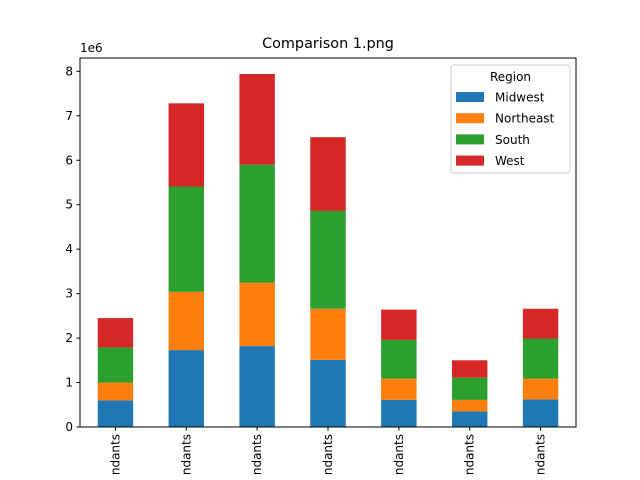 The height and width of the screenshot is (480, 640). What do you see at coordinates (510, 77) in the screenshot?
I see `legend-title: Region` at bounding box center [510, 77].